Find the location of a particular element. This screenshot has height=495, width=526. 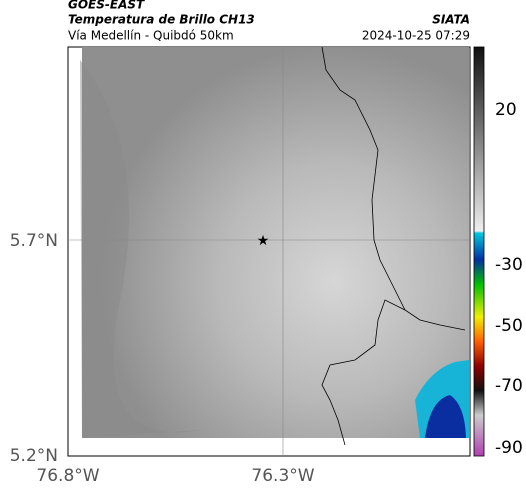

colorbar is located at coordinates (479, 251).